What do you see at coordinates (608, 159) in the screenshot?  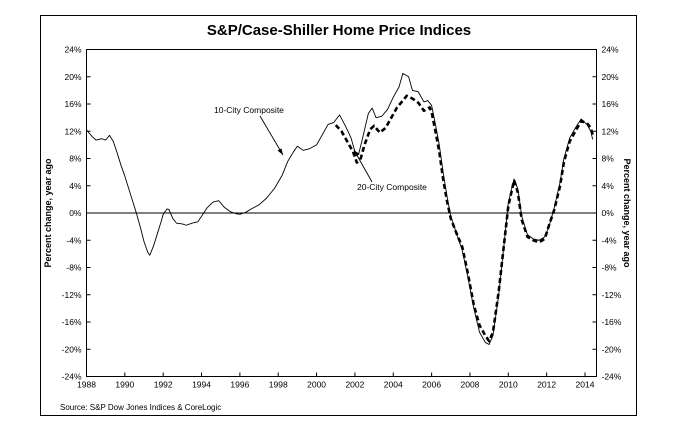 I see `y-tick-label-right: 8%` at bounding box center [608, 159].